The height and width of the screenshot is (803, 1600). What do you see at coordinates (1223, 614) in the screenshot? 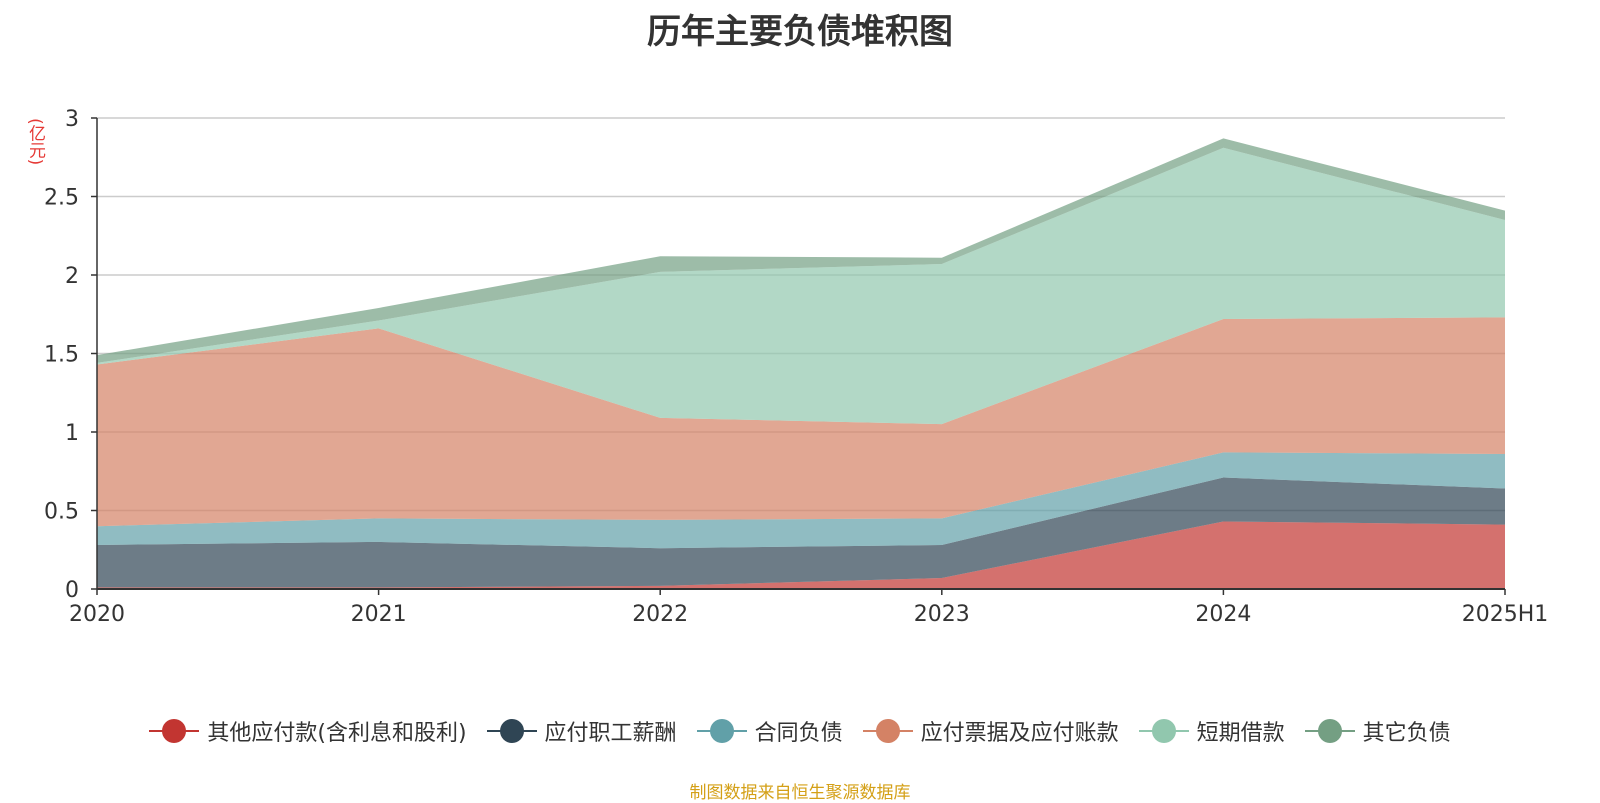
I see `x-tick-label: 2024` at bounding box center [1223, 614].